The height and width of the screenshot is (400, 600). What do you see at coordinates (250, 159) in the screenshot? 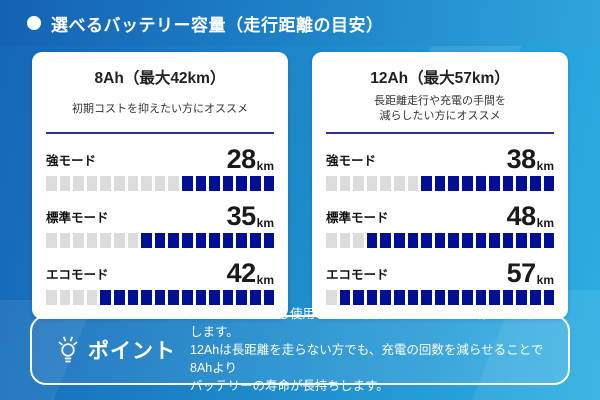
I see `distance-value: 28 km` at bounding box center [250, 159].